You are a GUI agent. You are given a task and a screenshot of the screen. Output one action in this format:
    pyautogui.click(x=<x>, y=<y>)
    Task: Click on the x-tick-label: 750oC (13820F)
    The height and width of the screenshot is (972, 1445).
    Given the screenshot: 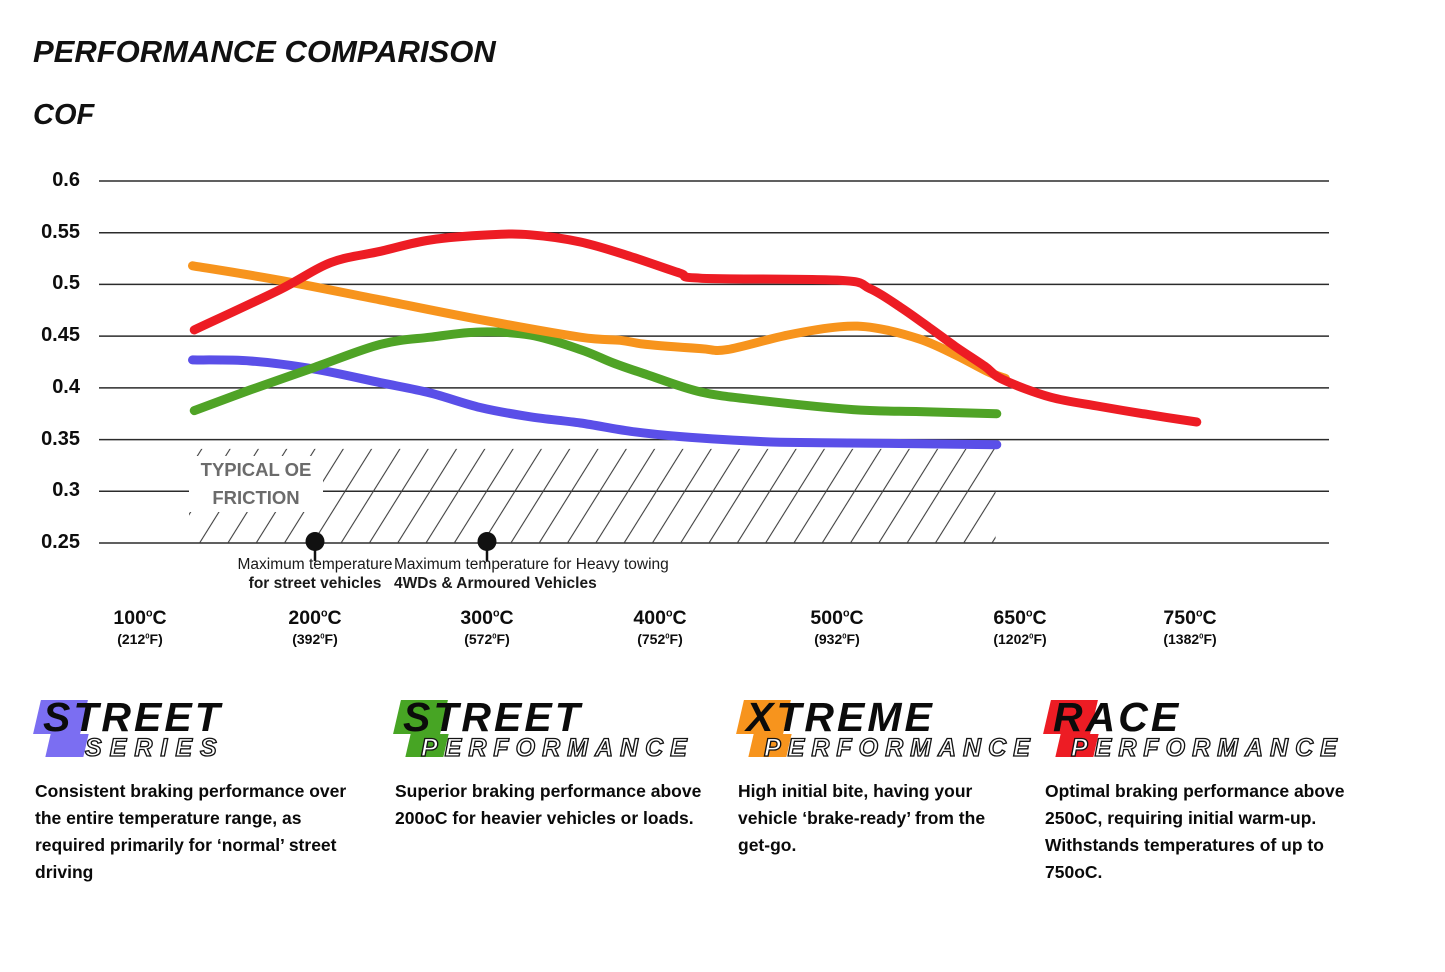 What is the action you would take?
    pyautogui.click(x=1190, y=627)
    